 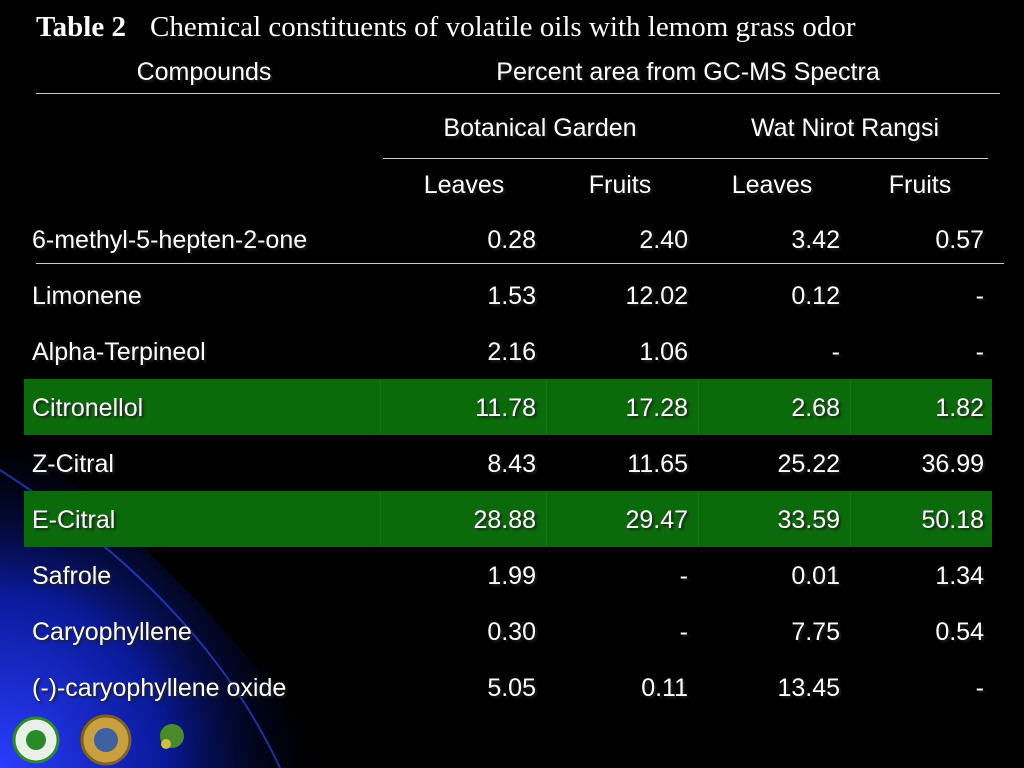 What do you see at coordinates (504, 520) in the screenshot?
I see `cell-value: 28.88` at bounding box center [504, 520].